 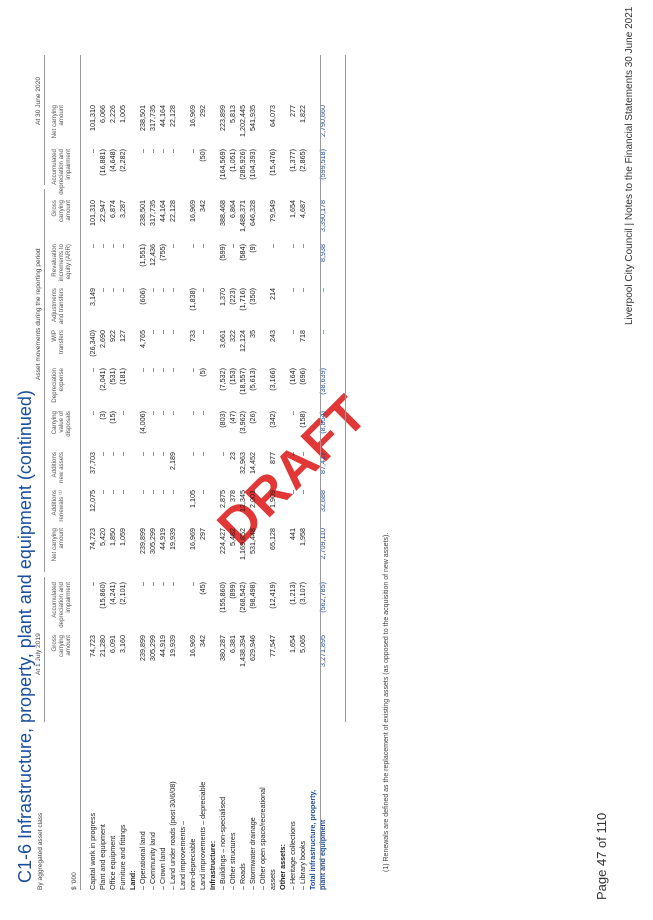 I want to click on page-number: Page 47 of 110, so click(x=601, y=856).